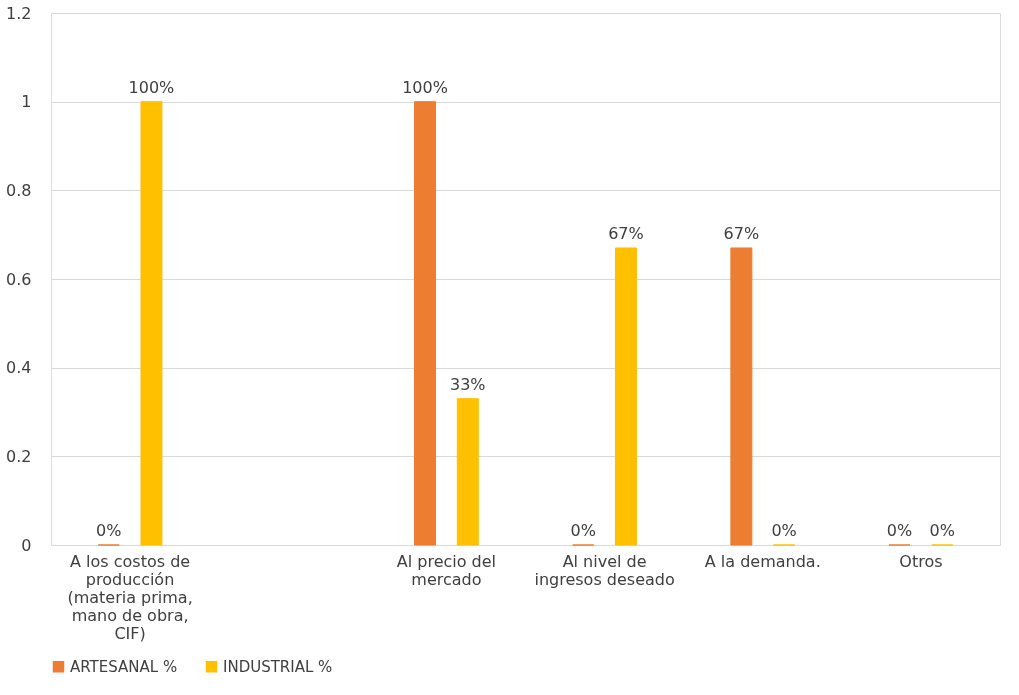 This screenshot has width=1019, height=695. I want to click on y-tick-label: 0.2, so click(19, 456).